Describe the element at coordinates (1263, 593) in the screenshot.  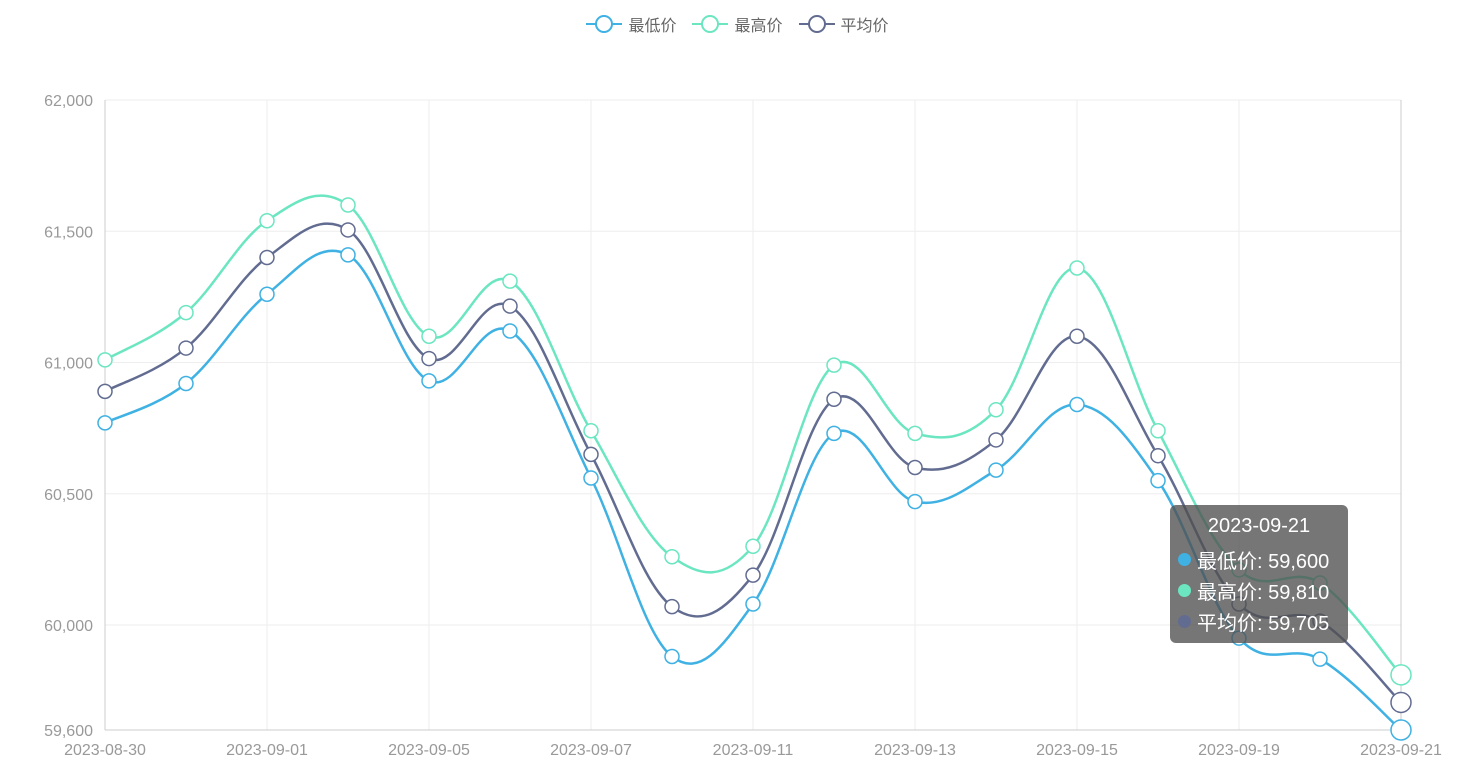
I see `tooltip-value-max: 最高价: 59,810` at that location.